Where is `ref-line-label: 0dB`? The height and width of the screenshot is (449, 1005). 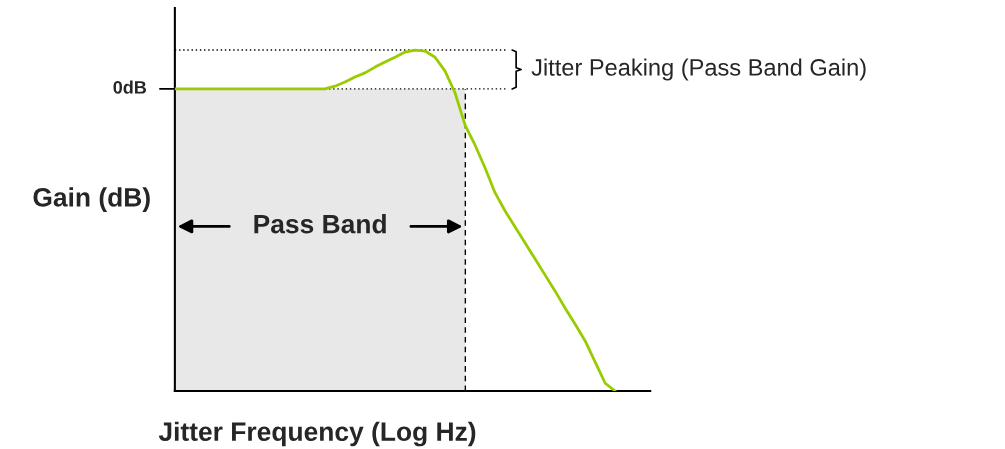 ref-line-label: 0dB is located at coordinates (130, 87).